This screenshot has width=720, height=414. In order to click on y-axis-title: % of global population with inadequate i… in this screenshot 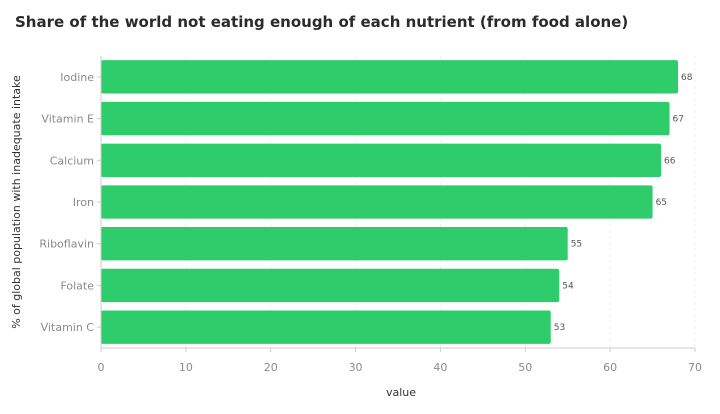, I will do `click(16, 202)`.